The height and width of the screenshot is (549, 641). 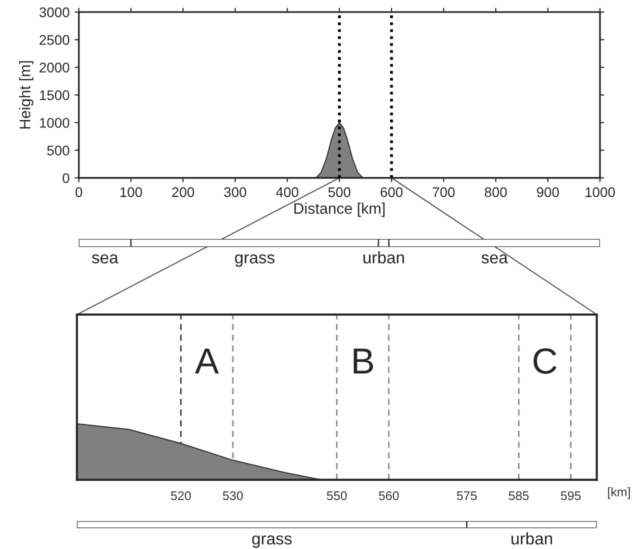 I want to click on y-tick-label: 3000, so click(x=54, y=12).